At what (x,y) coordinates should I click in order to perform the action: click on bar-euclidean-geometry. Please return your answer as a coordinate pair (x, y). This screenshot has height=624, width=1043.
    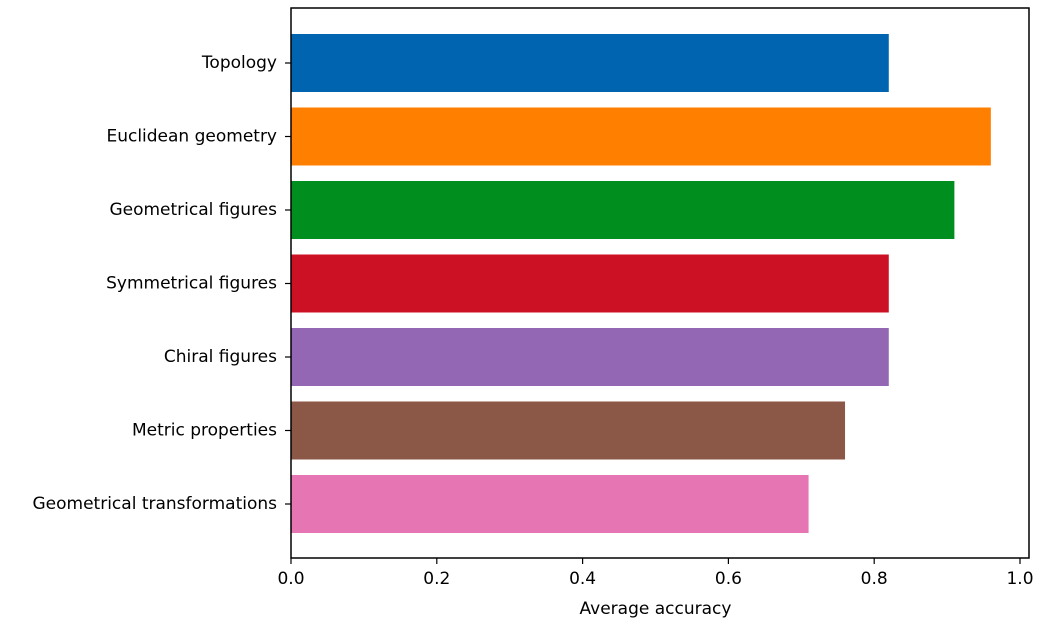
    Looking at the image, I should click on (641, 136).